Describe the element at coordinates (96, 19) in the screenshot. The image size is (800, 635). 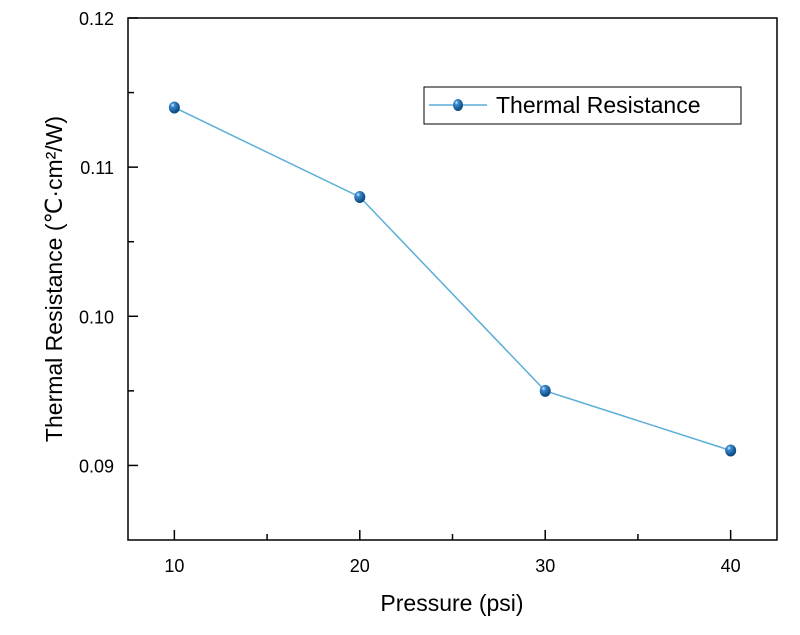
I see `y-tick-label: 0.12` at that location.